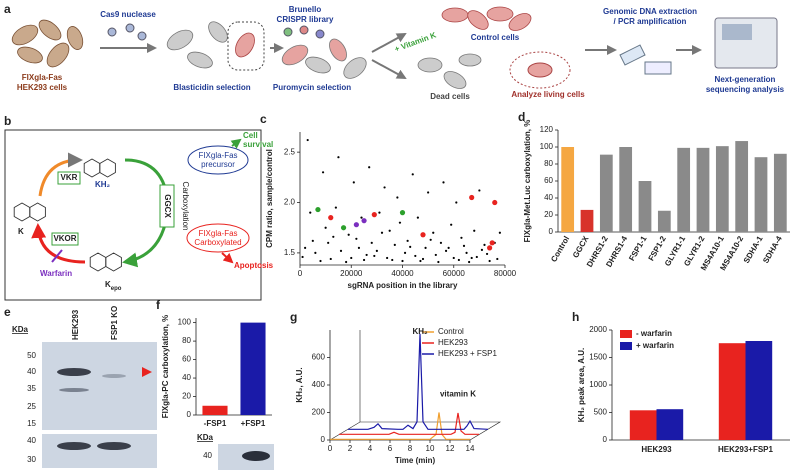 This screenshot has width=794, height=472. I want to click on y-tick-label: 2.5, so click(290, 151).